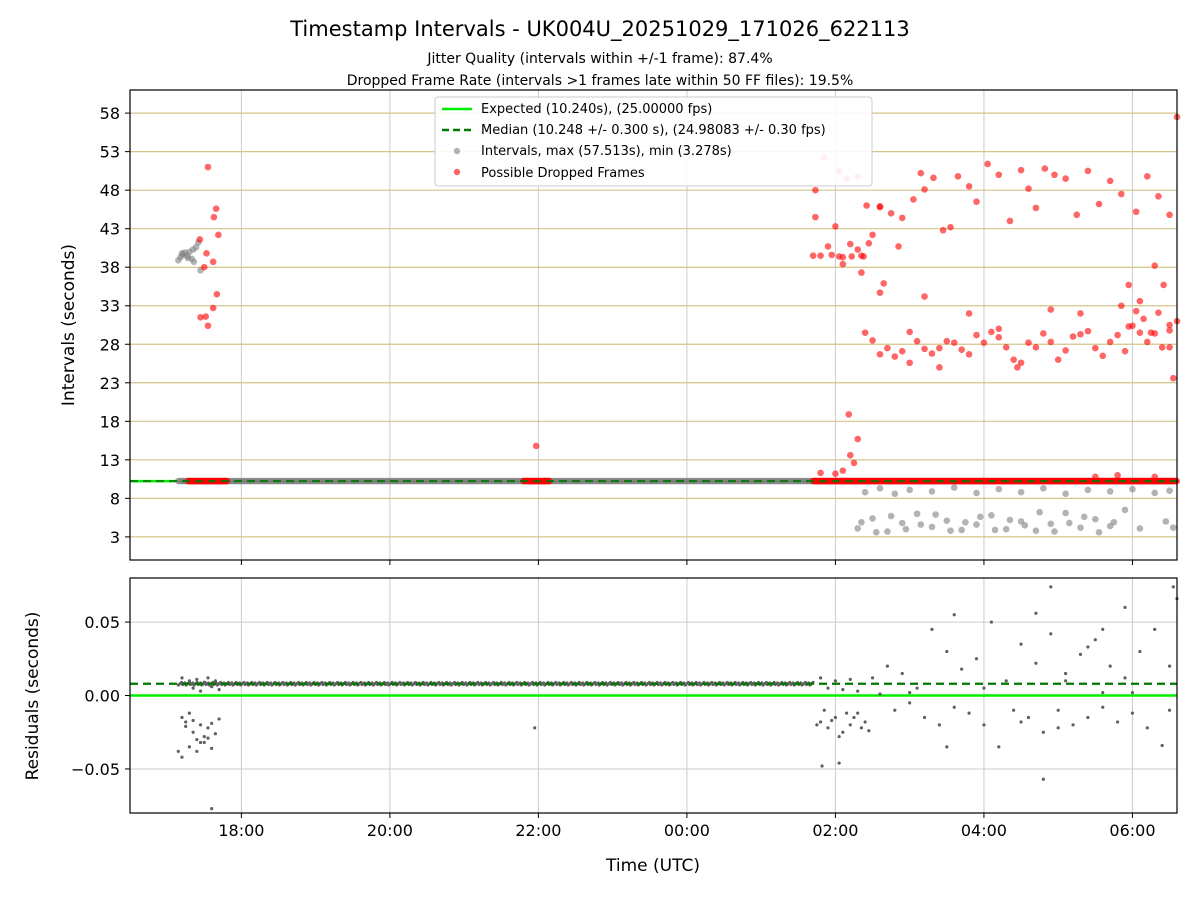  Describe the element at coordinates (652, 866) in the screenshot. I see `bottom-xlabel: Time (UTC)` at that location.